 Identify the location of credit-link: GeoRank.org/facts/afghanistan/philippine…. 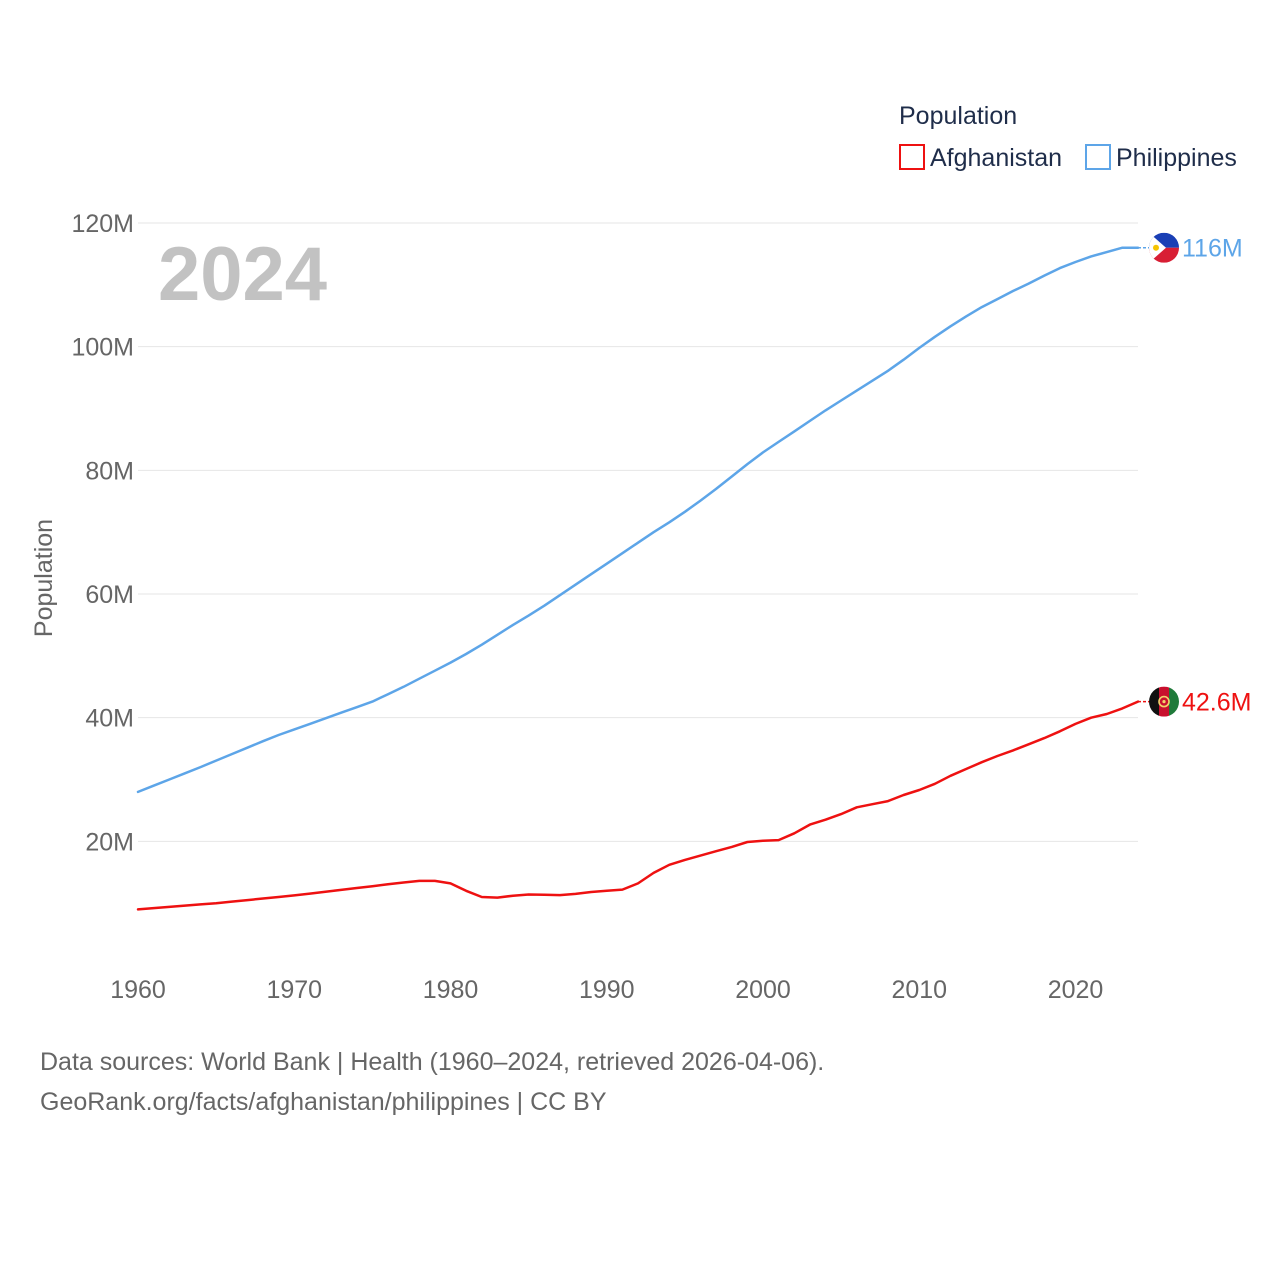
(323, 1102).